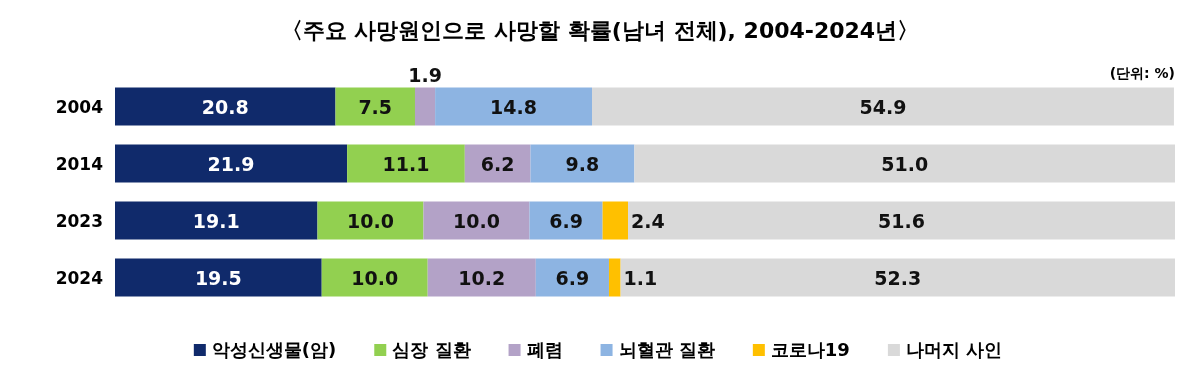  I want to click on data-label: 51.0, so click(905, 163).